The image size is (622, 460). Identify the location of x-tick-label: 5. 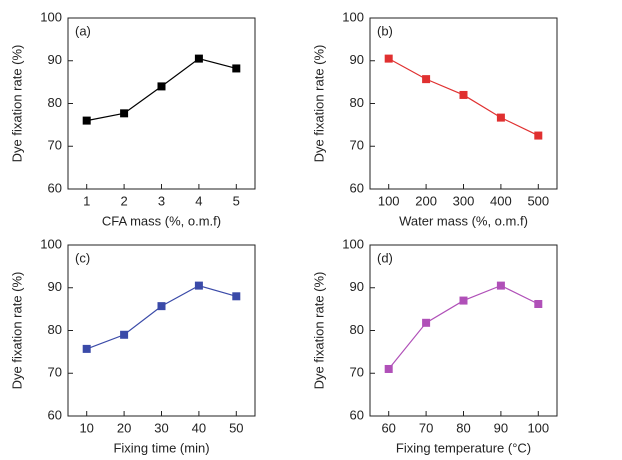
(236, 200).